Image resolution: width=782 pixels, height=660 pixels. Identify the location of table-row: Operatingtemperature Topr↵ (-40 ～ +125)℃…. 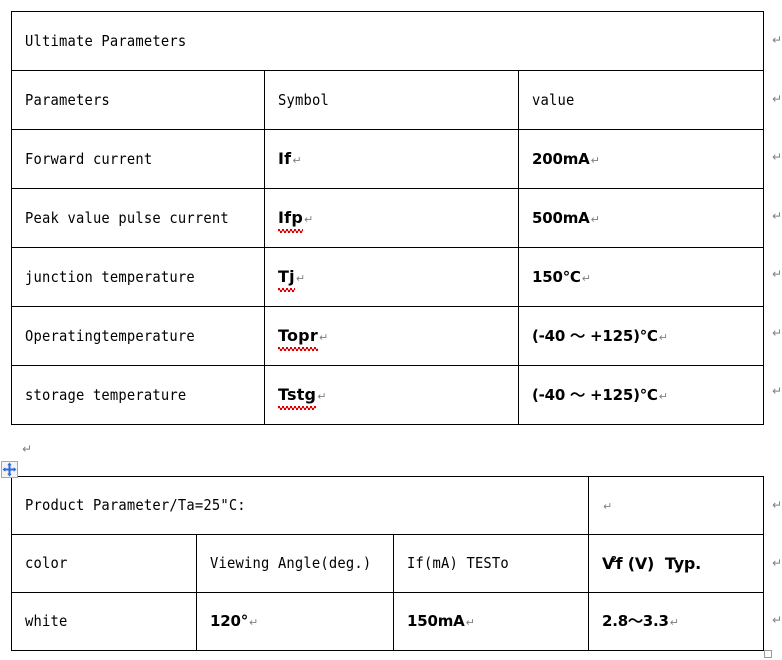
(388, 336).